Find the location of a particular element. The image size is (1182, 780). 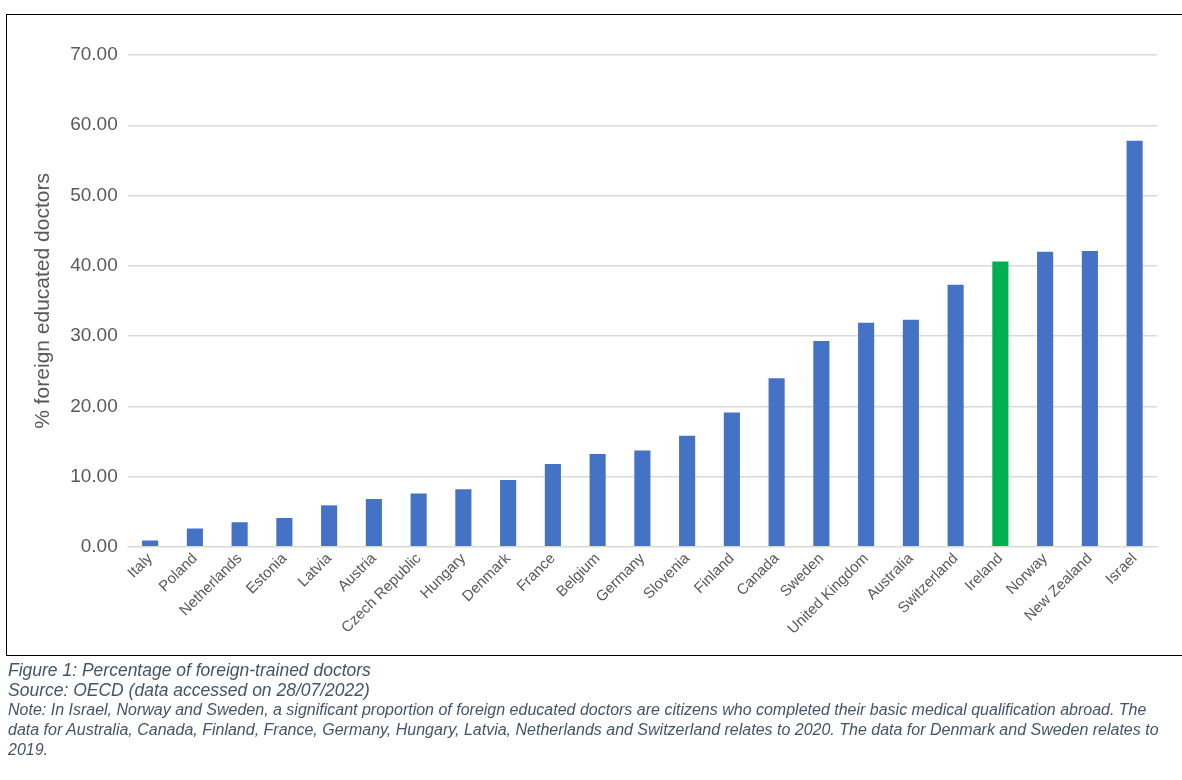

x-tick-label: Italy is located at coordinates (139, 564).